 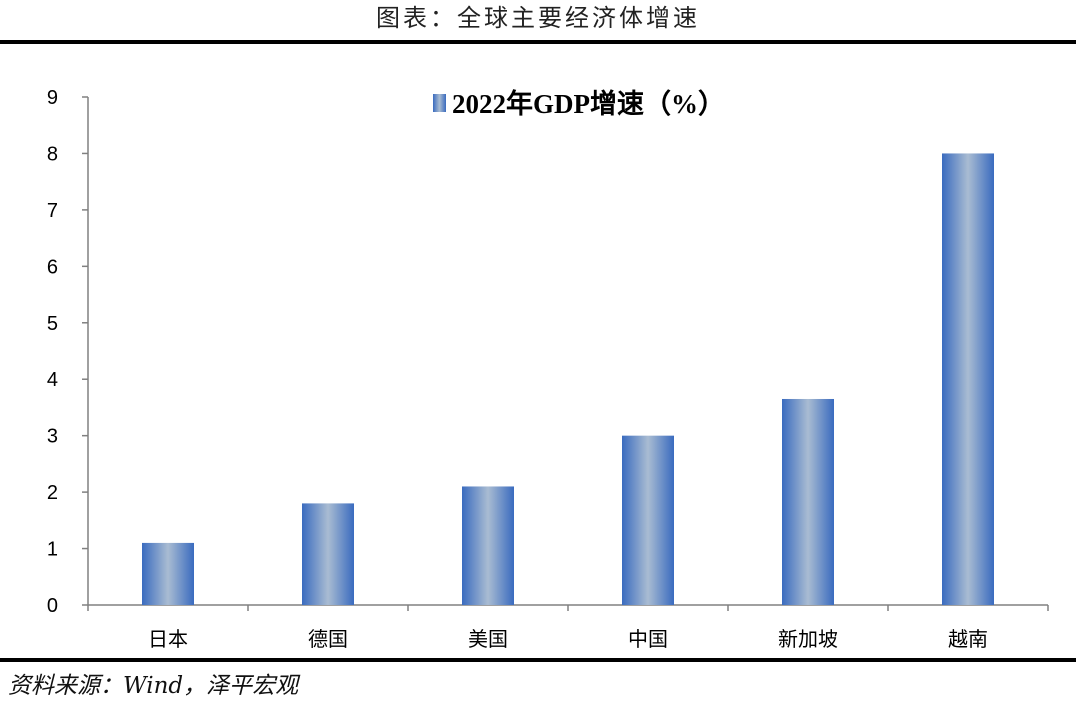 What do you see at coordinates (52, 493) in the screenshot?
I see `y-tick-label: 2` at bounding box center [52, 493].